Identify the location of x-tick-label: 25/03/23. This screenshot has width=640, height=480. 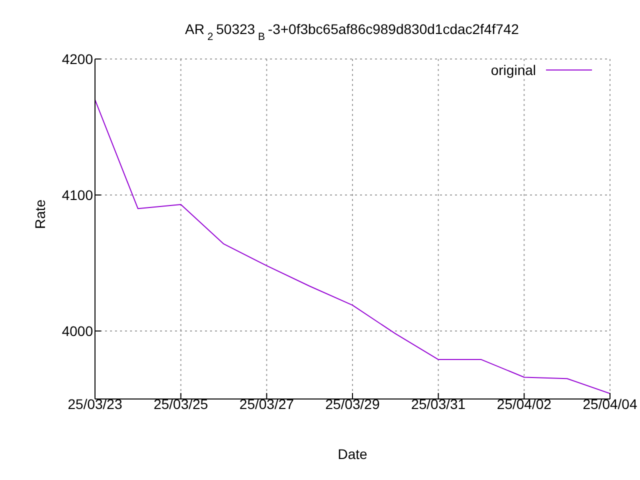
(95, 404).